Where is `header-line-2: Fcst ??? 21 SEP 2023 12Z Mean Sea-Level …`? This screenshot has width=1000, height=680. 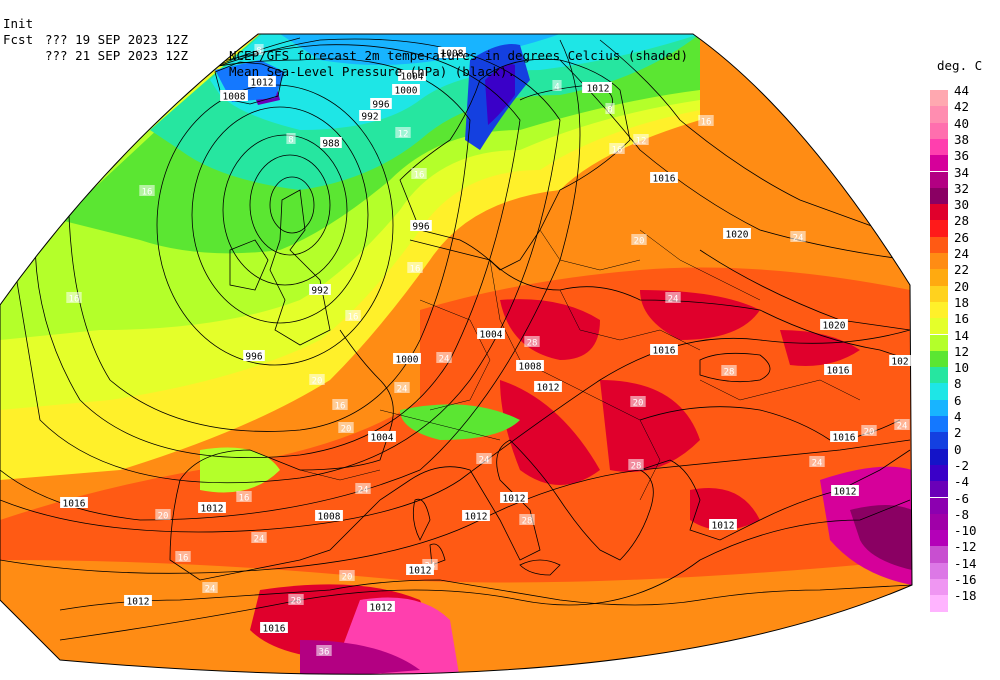 header-line-2: Fcst ??? 21 SEP 2023 12Z Mean Sea-Level … is located at coordinates (259, 56).